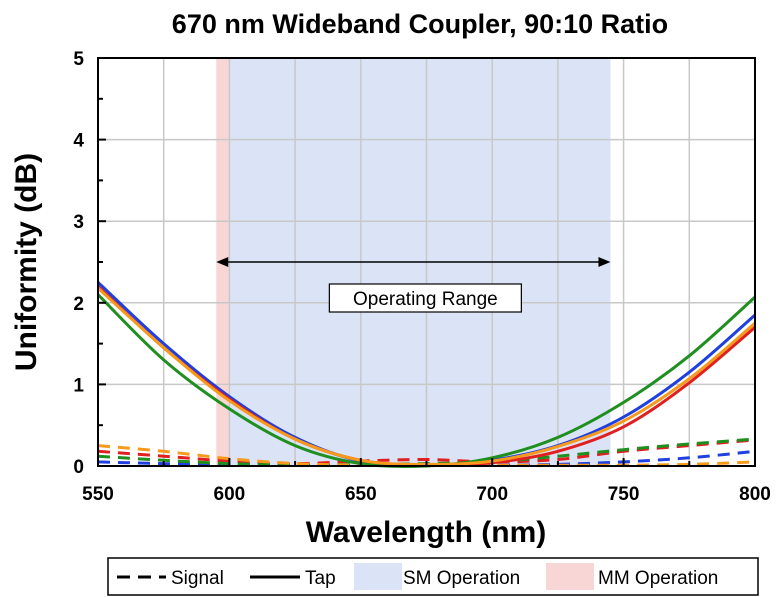  I want to click on chart-title: 670 nm Wideband Coupler, 90:10 Ratio, so click(420, 24).